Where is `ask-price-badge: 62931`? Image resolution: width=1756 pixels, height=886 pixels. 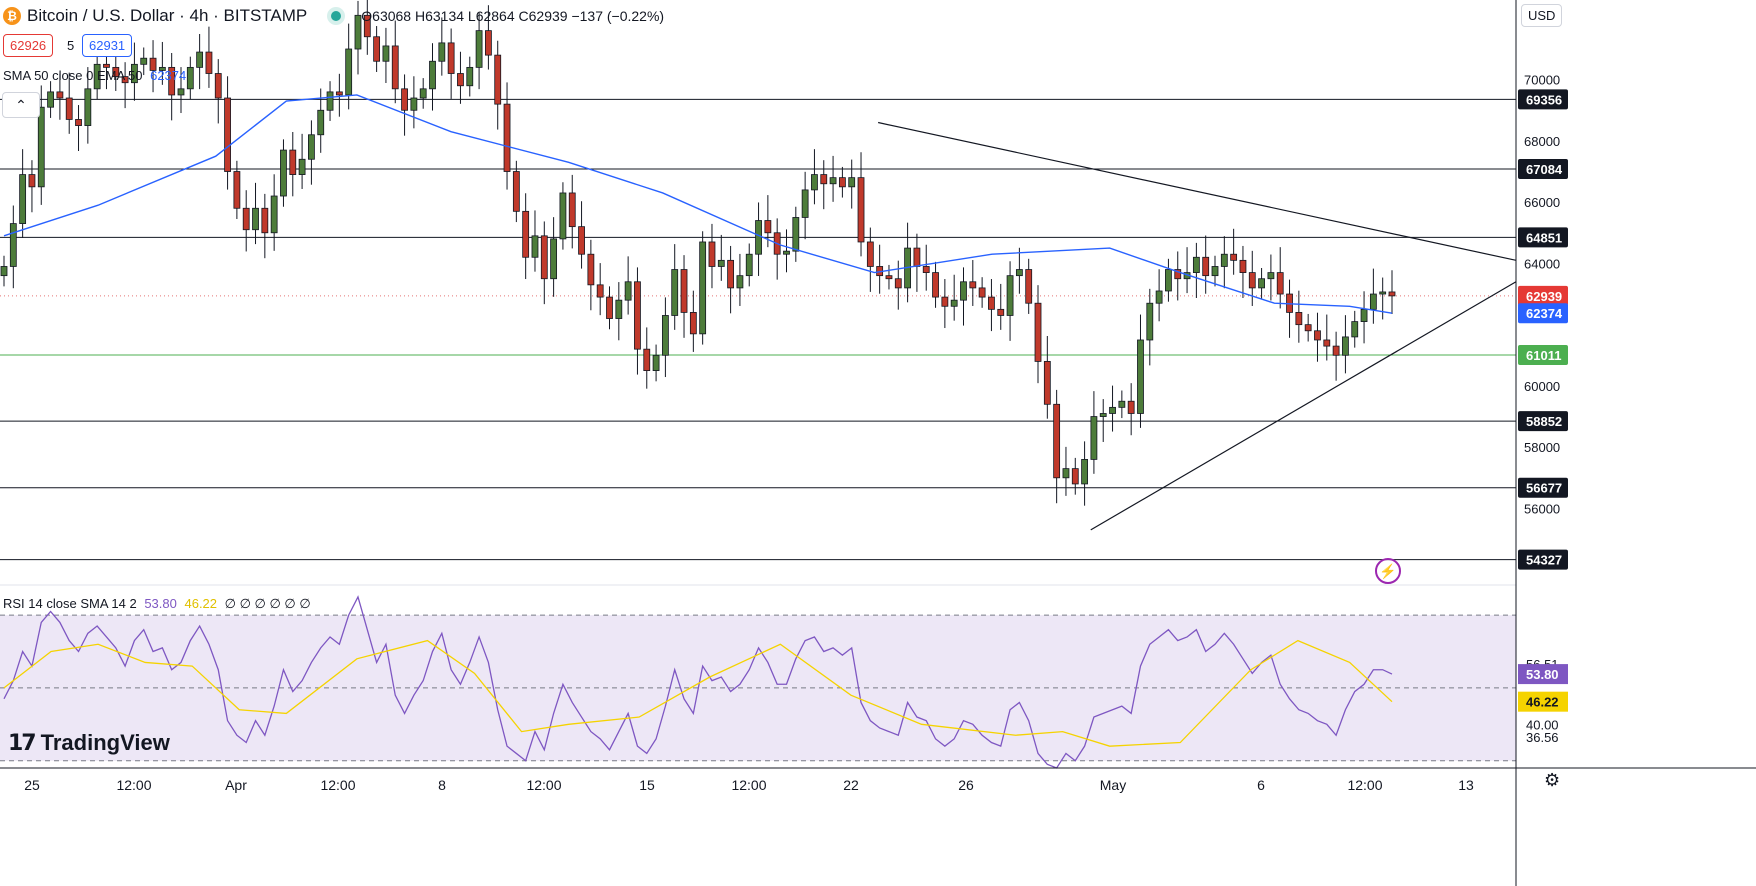 ask-price-badge: 62931 is located at coordinates (107, 45).